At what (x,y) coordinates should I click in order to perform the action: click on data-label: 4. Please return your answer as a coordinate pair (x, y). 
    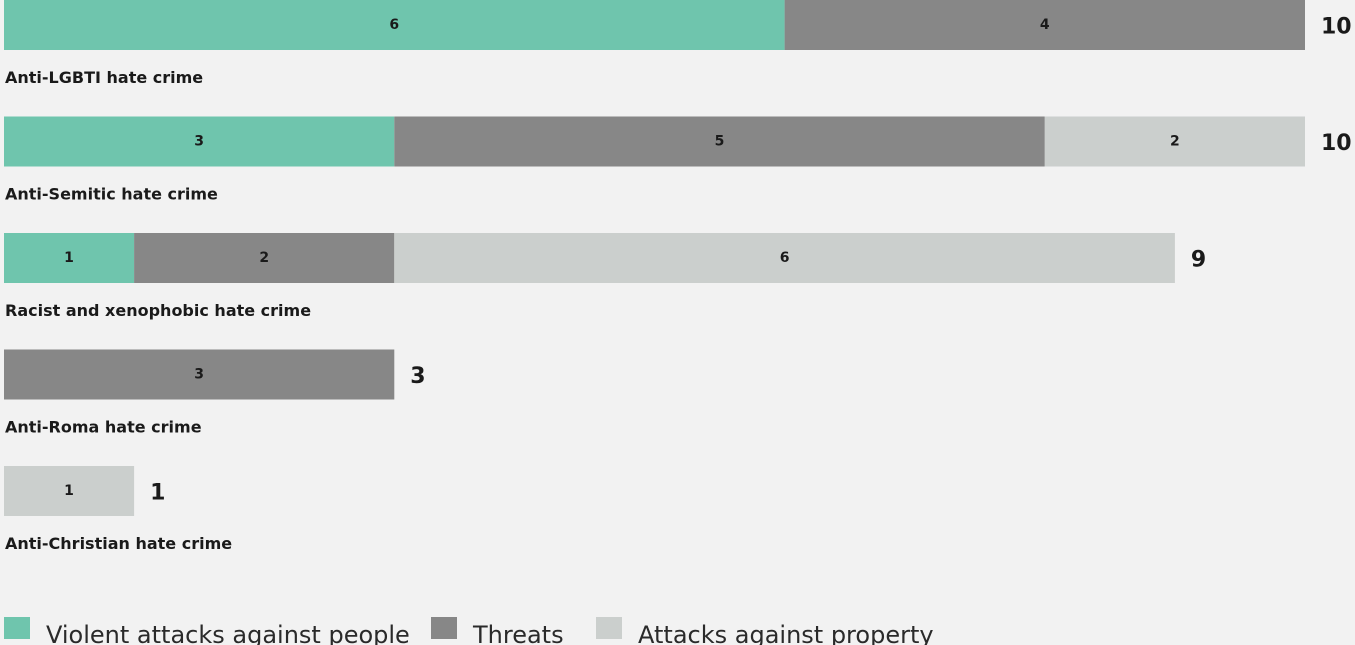
    Looking at the image, I should click on (1045, 25).